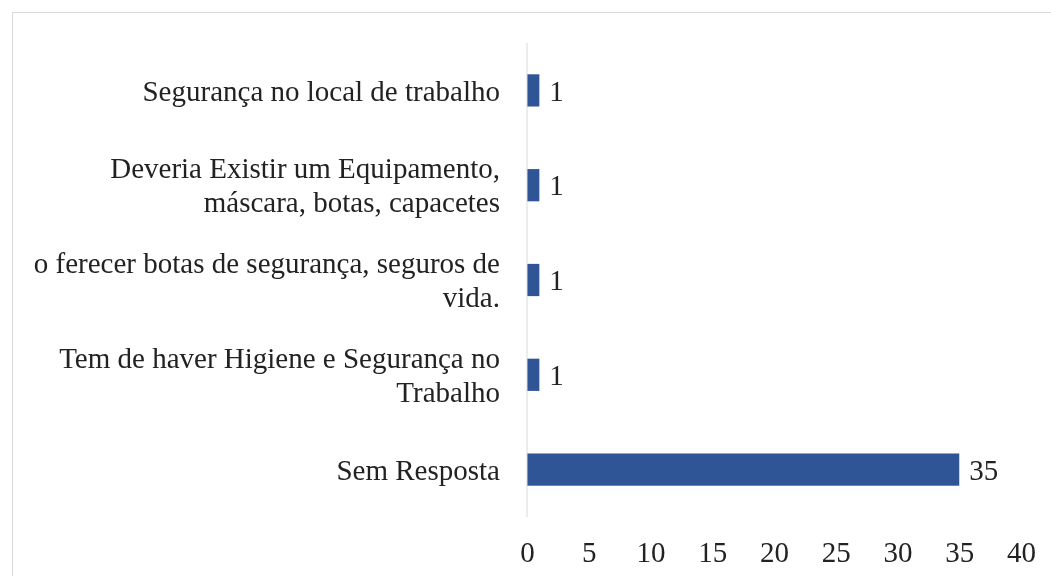 The width and height of the screenshot is (1051, 576). What do you see at coordinates (774, 551) in the screenshot?
I see `x-tick-label: 20` at bounding box center [774, 551].